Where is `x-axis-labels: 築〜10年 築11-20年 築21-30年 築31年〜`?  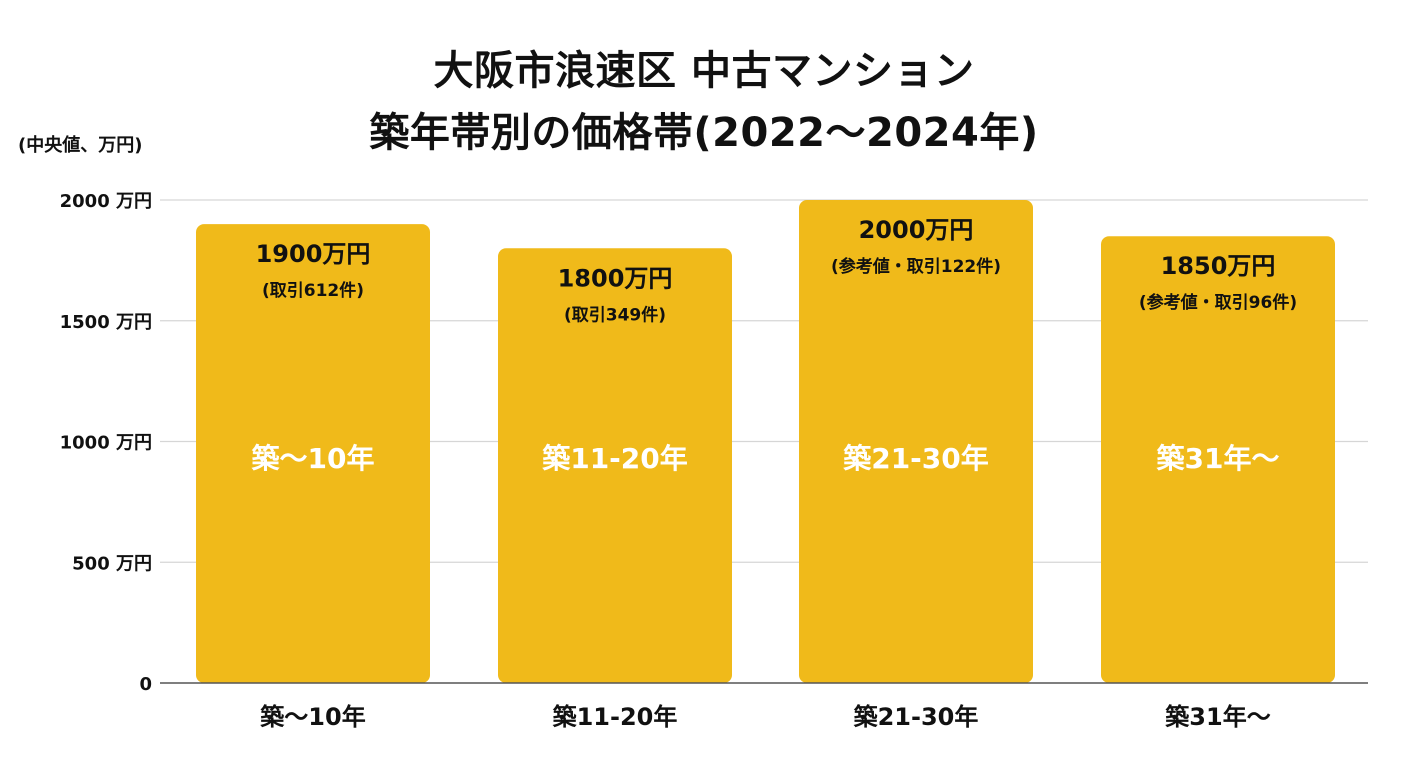 x-axis-labels: 築〜10年 築11-20年 築21-30年 築31年〜 is located at coordinates (764, 717).